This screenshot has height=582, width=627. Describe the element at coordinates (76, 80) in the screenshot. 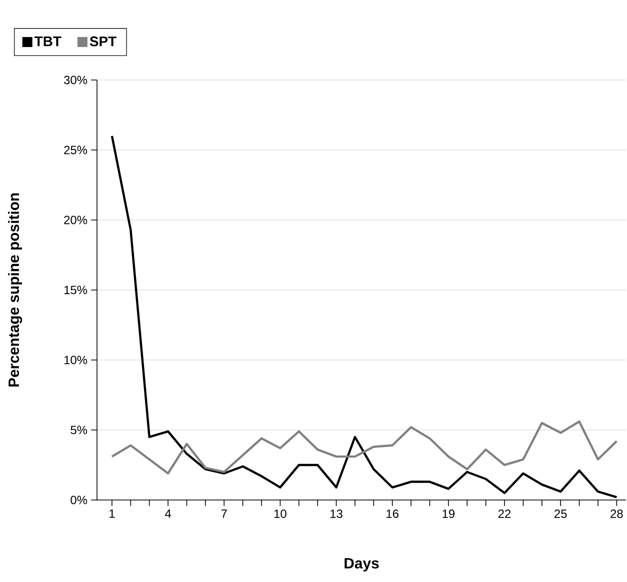

I see `y-tick-label: 30%` at that location.